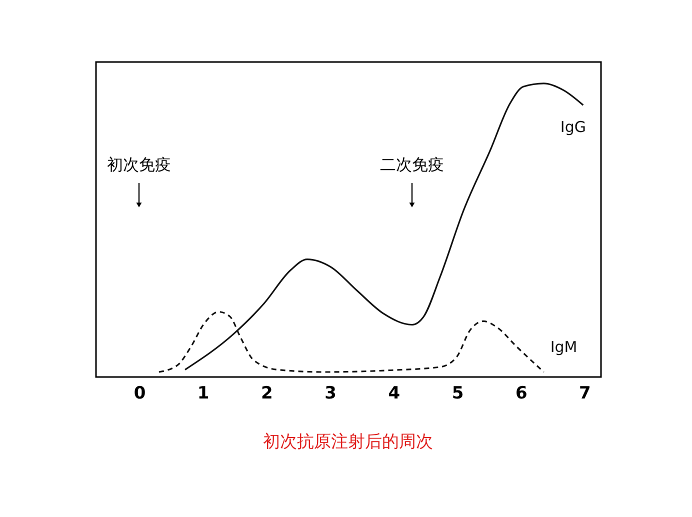 The height and width of the screenshot is (517, 692). What do you see at coordinates (521, 394) in the screenshot?
I see `x-tick-label: 6` at bounding box center [521, 394].